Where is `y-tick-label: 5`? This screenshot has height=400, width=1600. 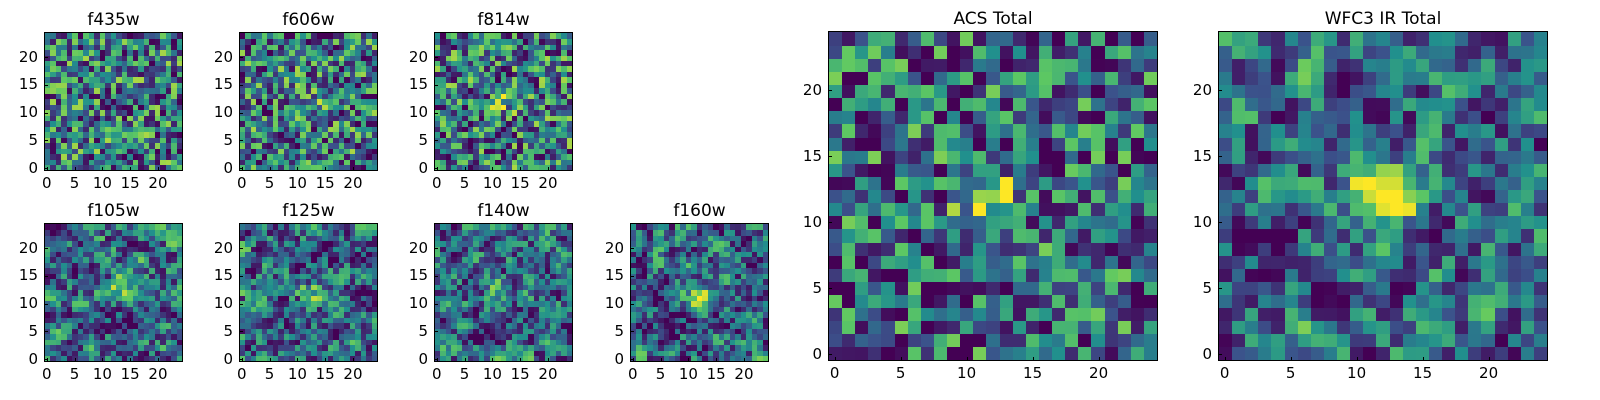 y-tick-label: 5 is located at coordinates (423, 139).